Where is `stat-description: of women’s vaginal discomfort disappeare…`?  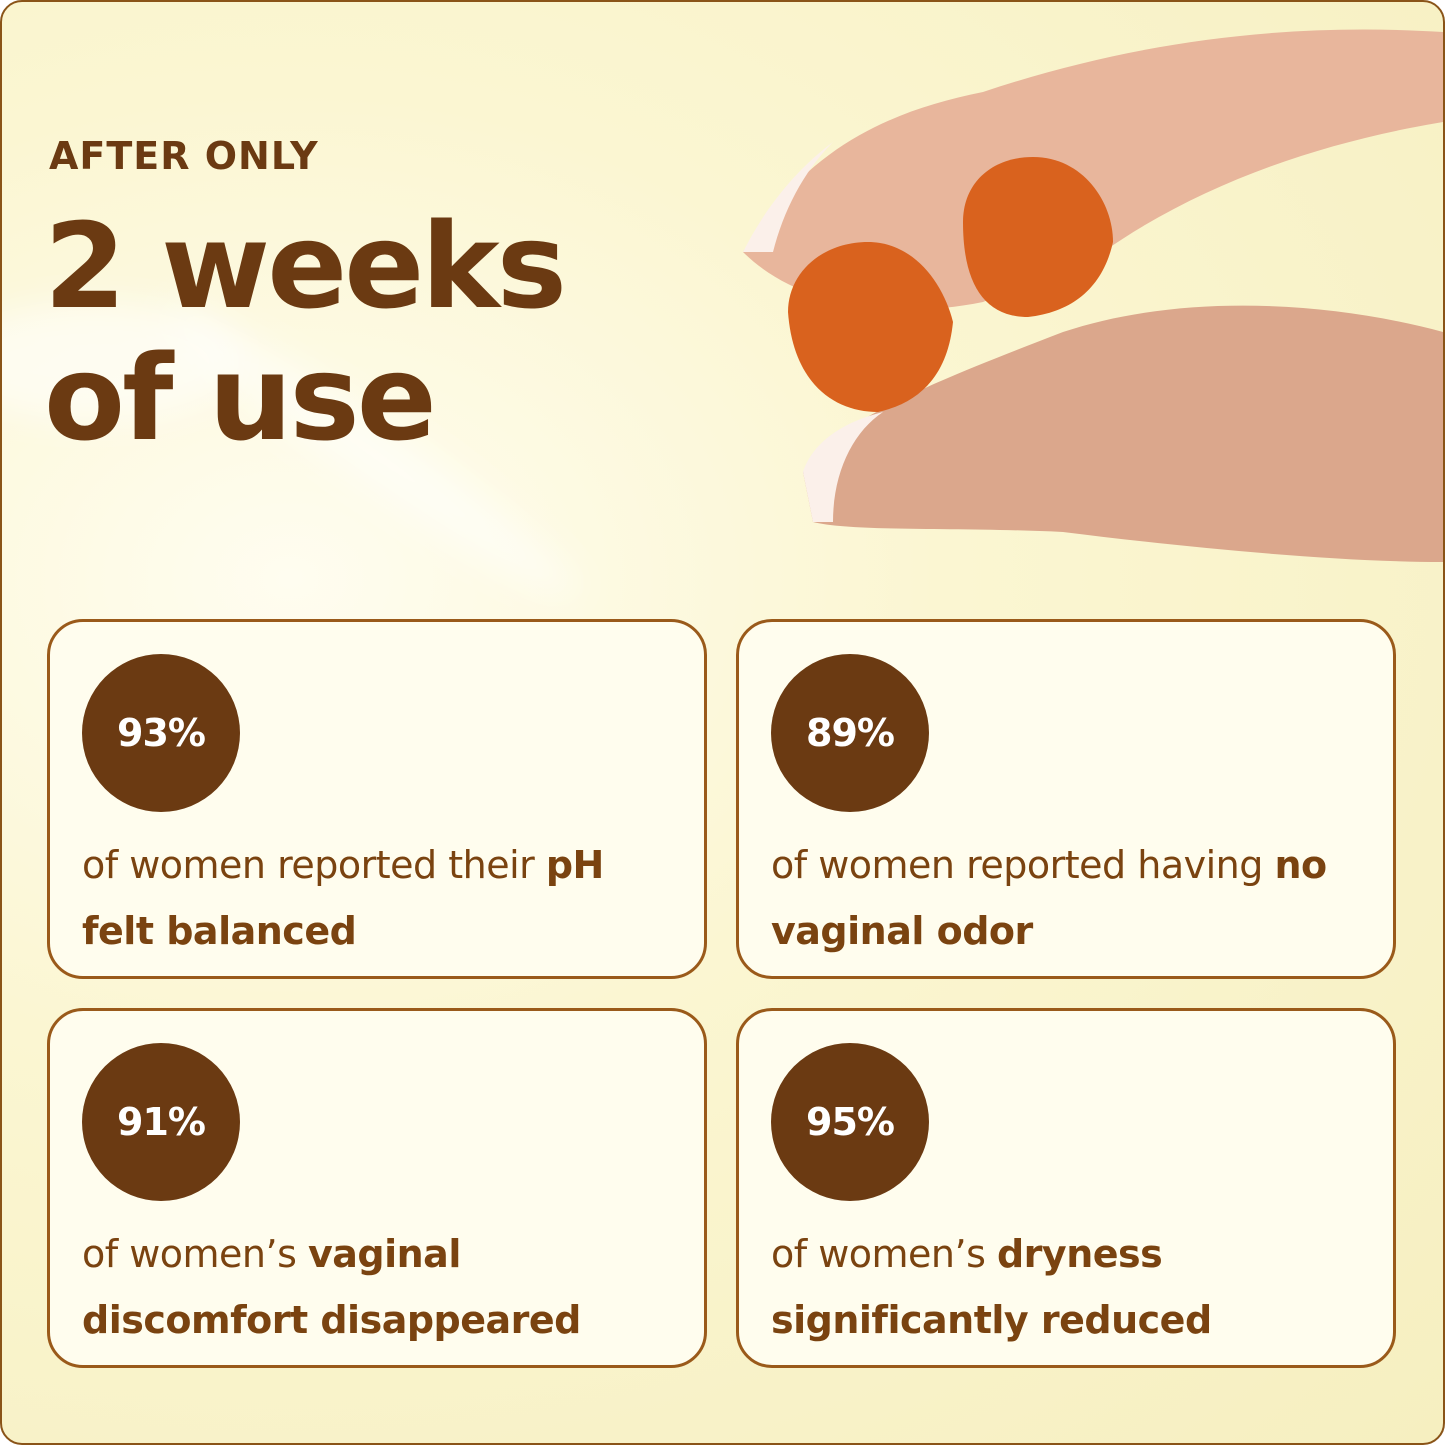 stat-description: of women’s vaginal discomfort disappeare… is located at coordinates (382, 1287).